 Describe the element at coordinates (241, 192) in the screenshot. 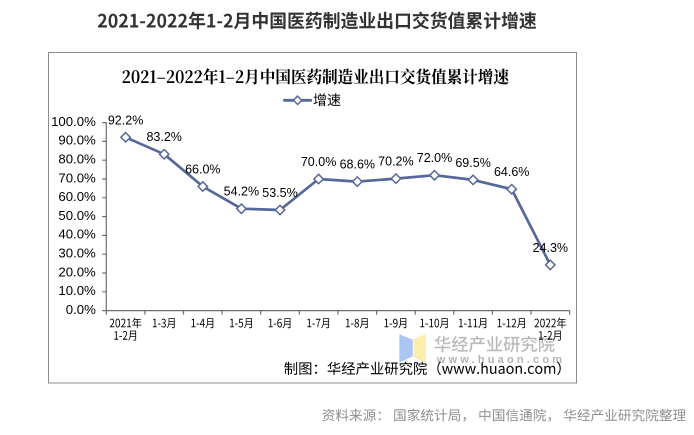

I see `svg-text: 54.2%` at that location.